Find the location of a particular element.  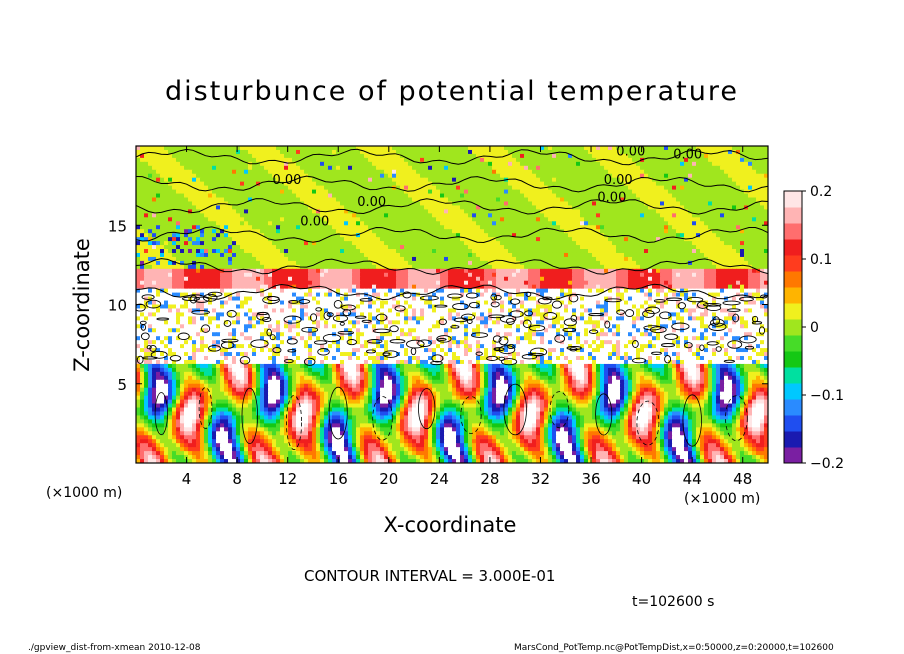

contour-interval-label: CONTOUR INTERVAL = 3.000E-01 is located at coordinates (430, 576).